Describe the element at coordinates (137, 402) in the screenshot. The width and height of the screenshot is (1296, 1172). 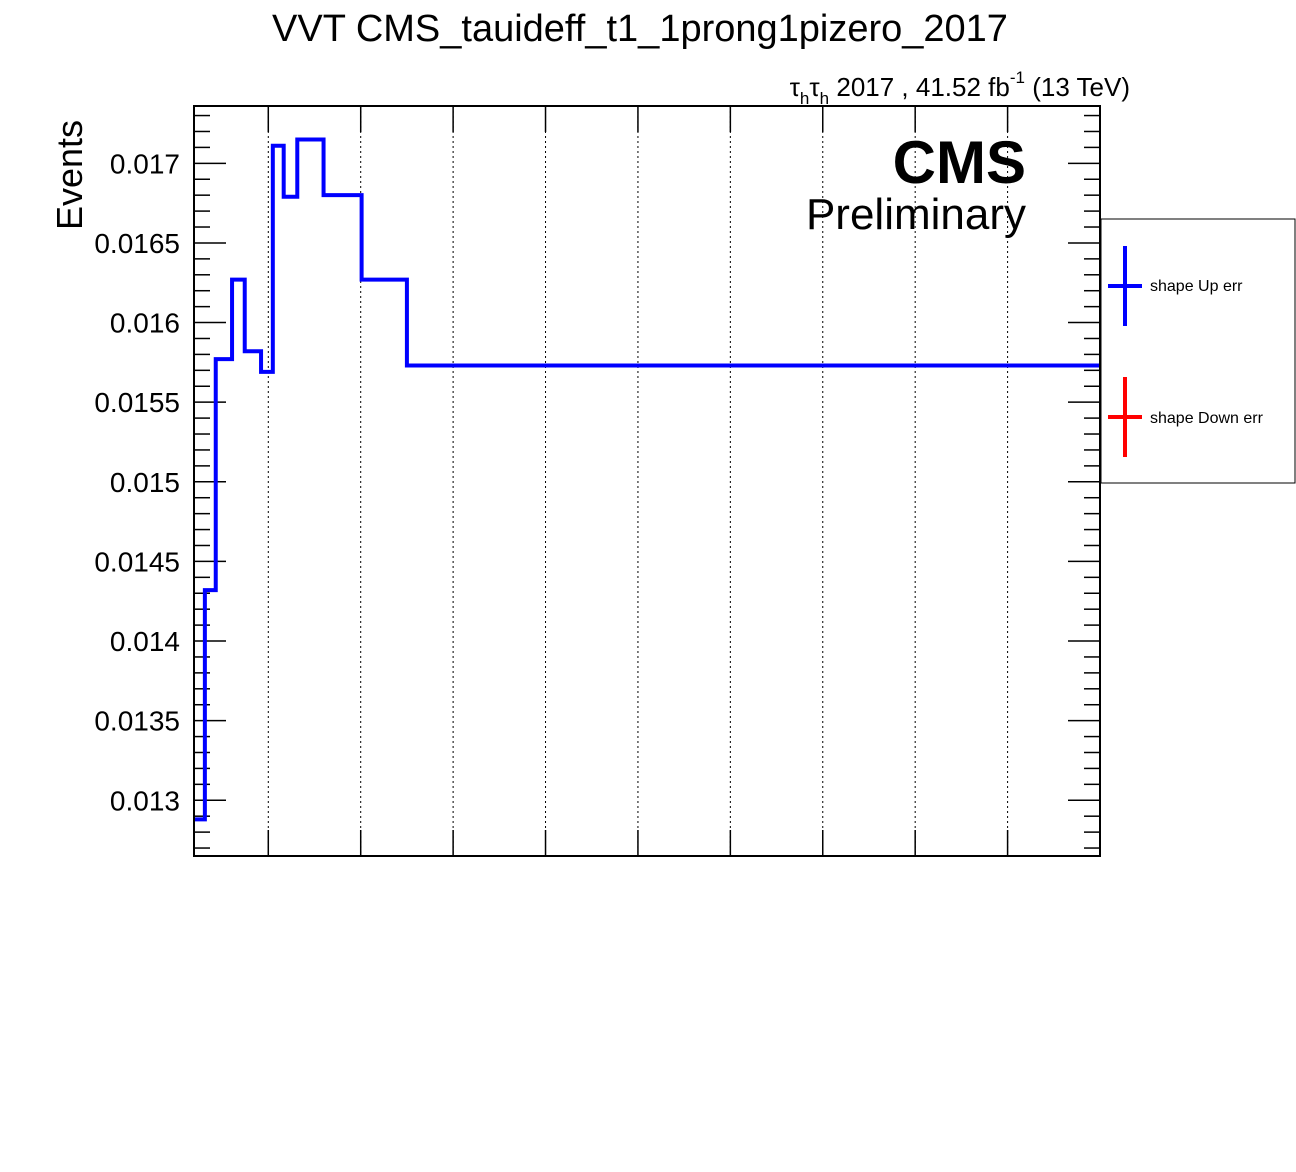
I see `y-tick-label-5: 0.0155` at that location.